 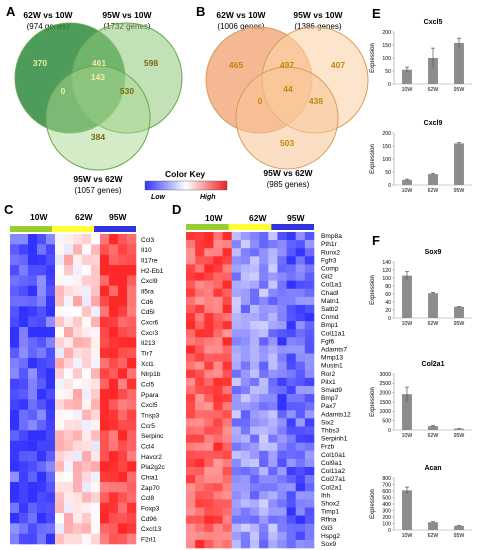 I want to click on heatmap-c-group-bar, so click(x=73, y=229).